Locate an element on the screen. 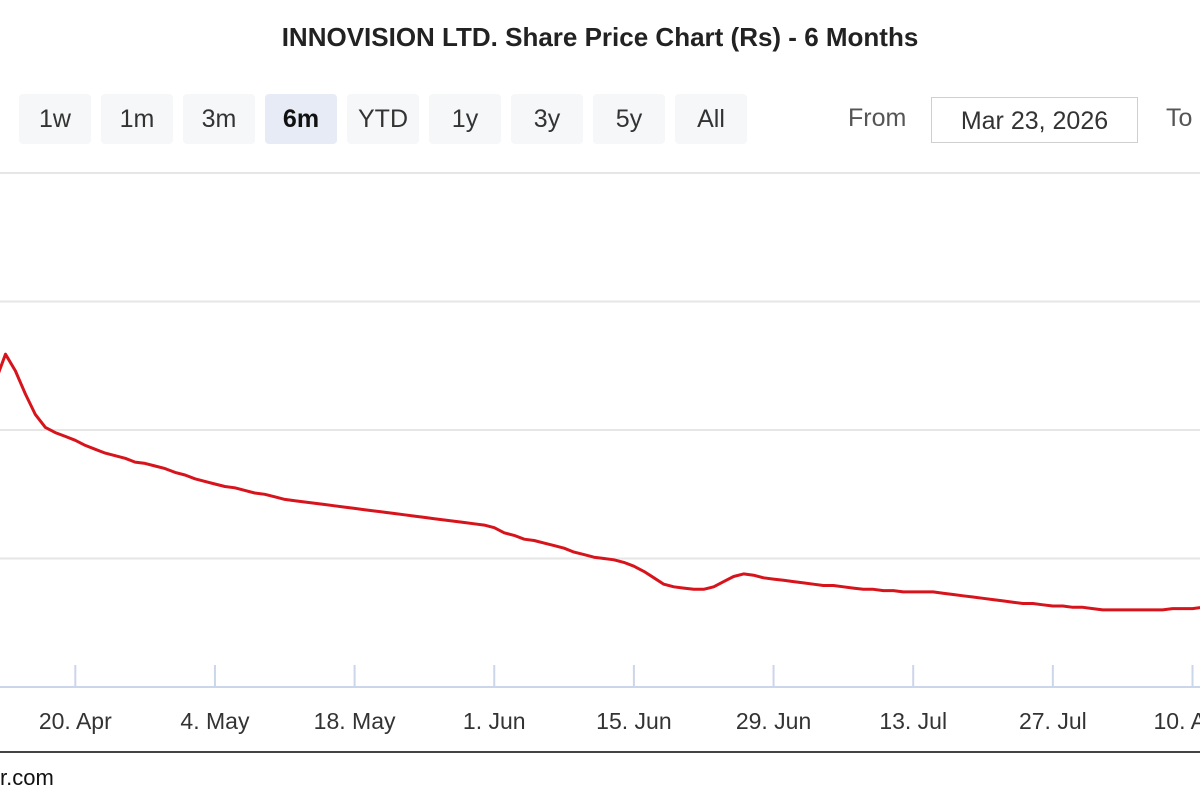  range-button-ytd: YTD is located at coordinates (383, 119).